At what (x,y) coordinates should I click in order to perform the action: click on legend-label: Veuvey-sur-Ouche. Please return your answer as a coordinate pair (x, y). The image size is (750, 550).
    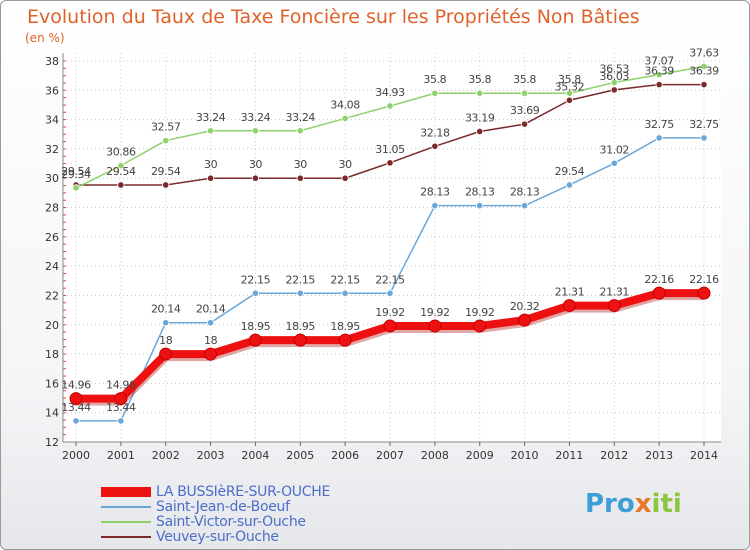
    Looking at the image, I should click on (217, 537).